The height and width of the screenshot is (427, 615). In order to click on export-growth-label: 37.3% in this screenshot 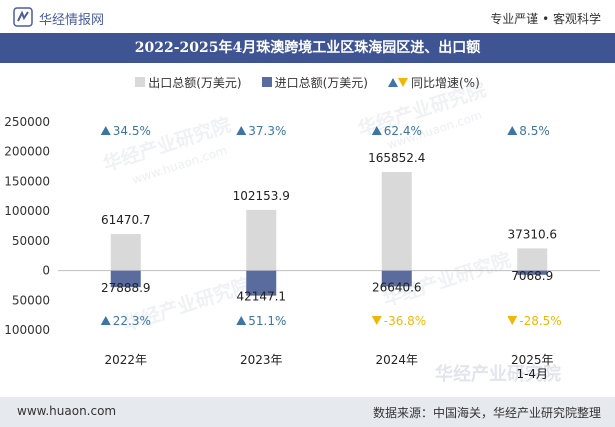, I will do `click(267, 131)`.